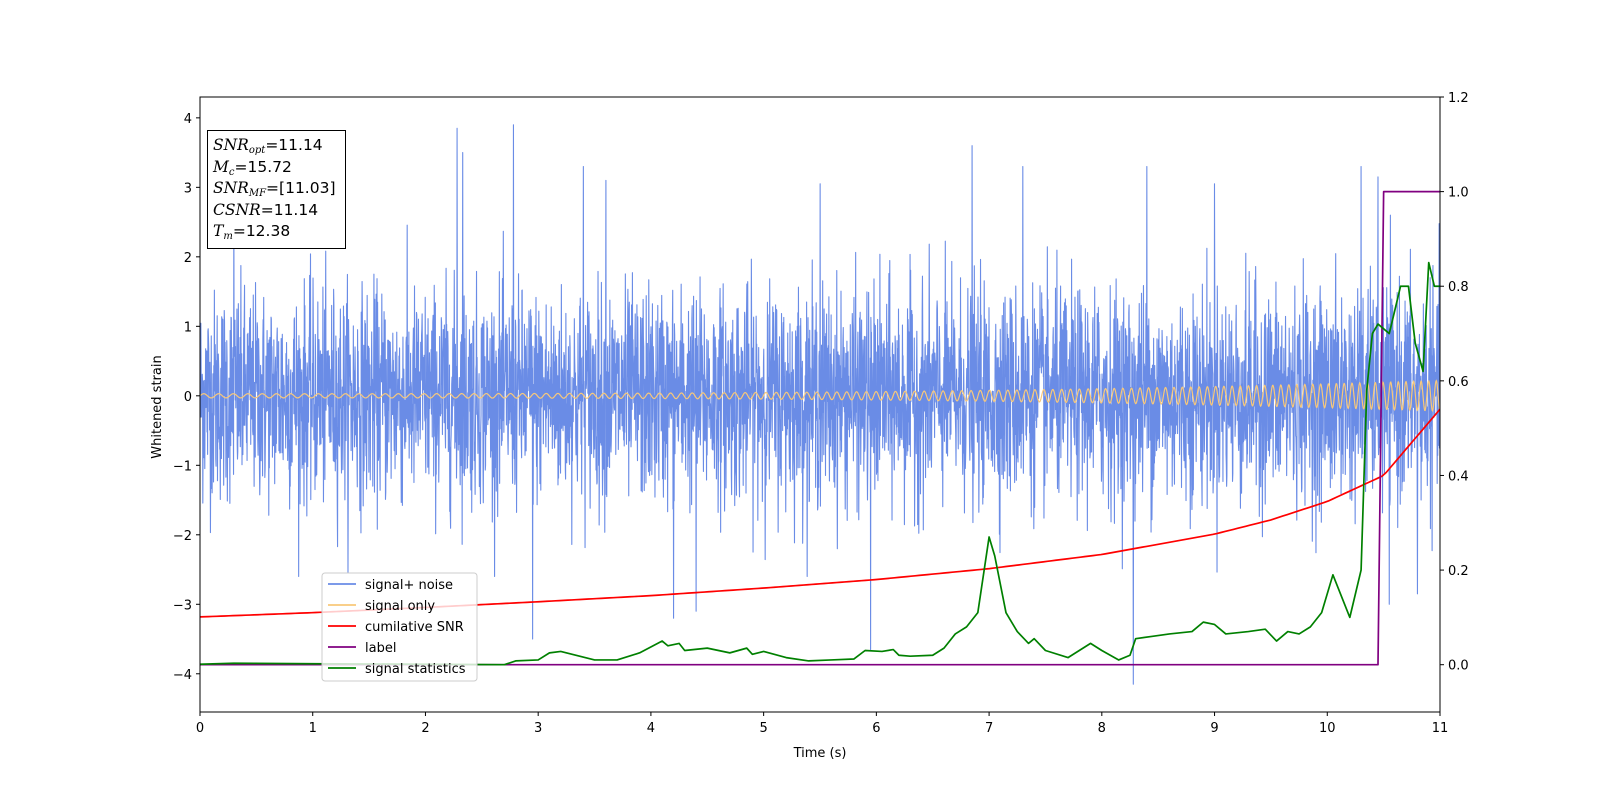 The width and height of the screenshot is (1600, 804). I want to click on x-tick-label: 7, so click(989, 728).